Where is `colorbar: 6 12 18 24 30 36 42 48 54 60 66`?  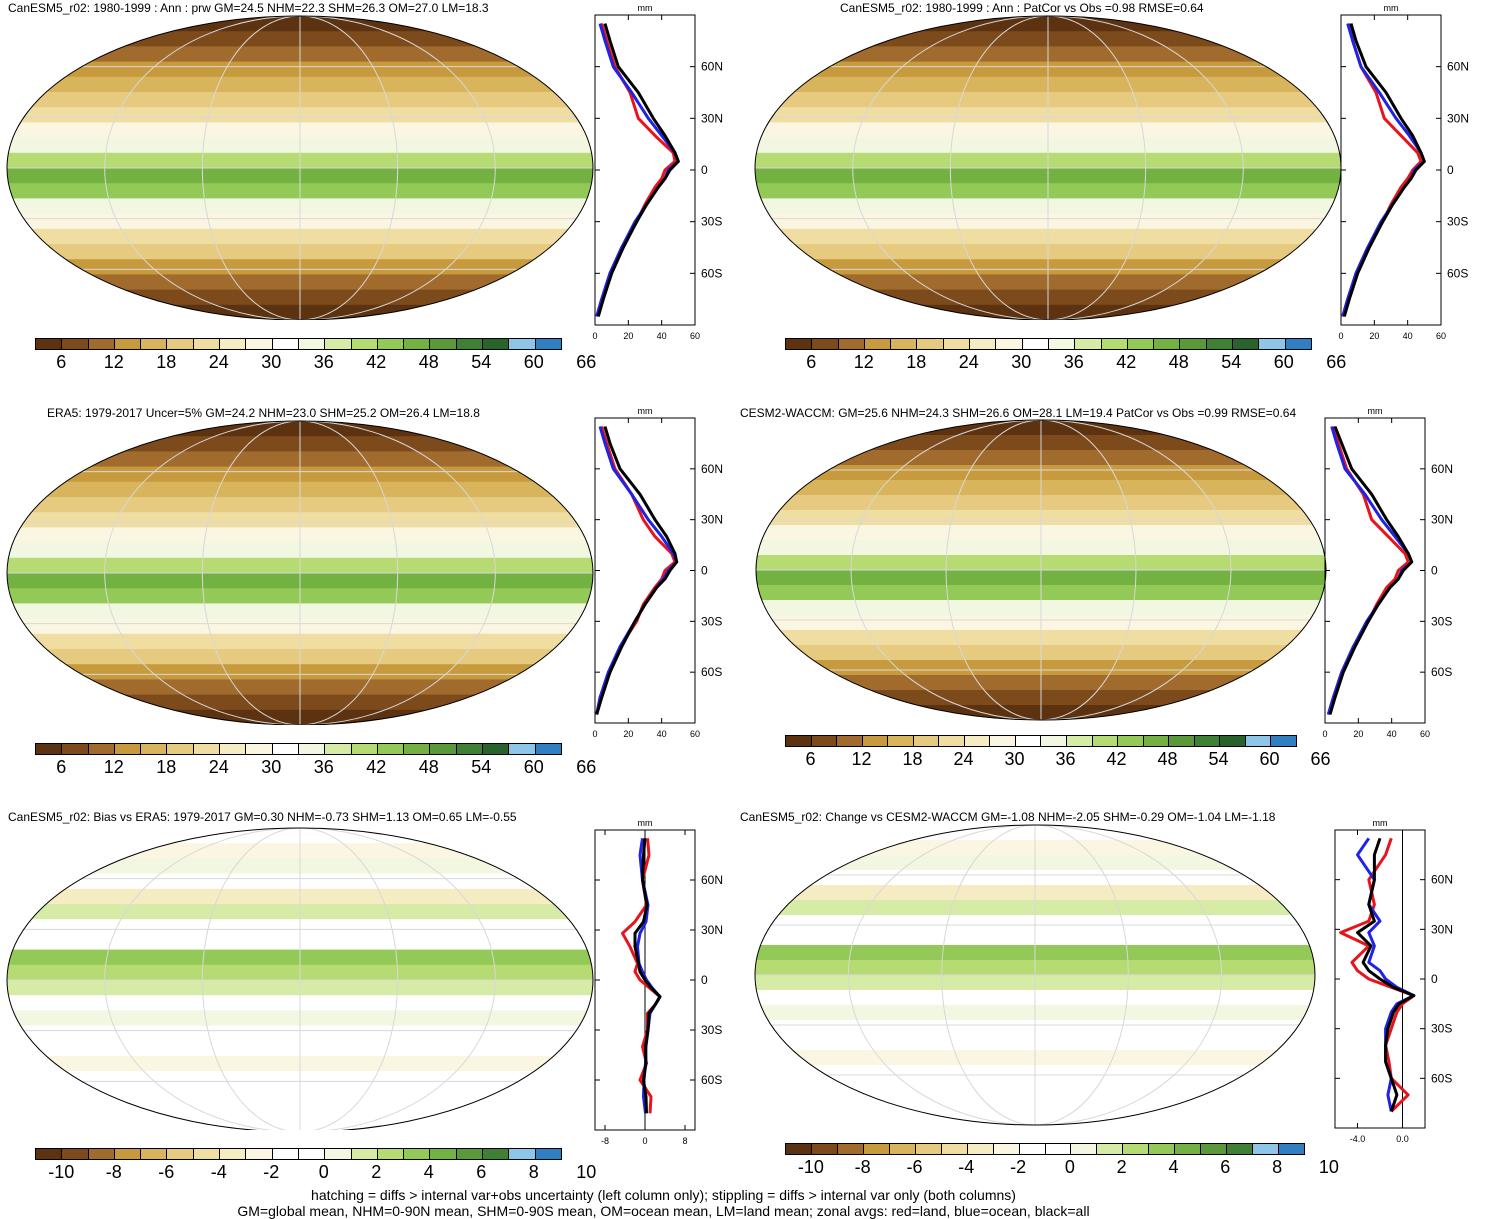 colorbar: 6 12 18 24 30 36 42 48 54 60 66 is located at coordinates (315, 763).